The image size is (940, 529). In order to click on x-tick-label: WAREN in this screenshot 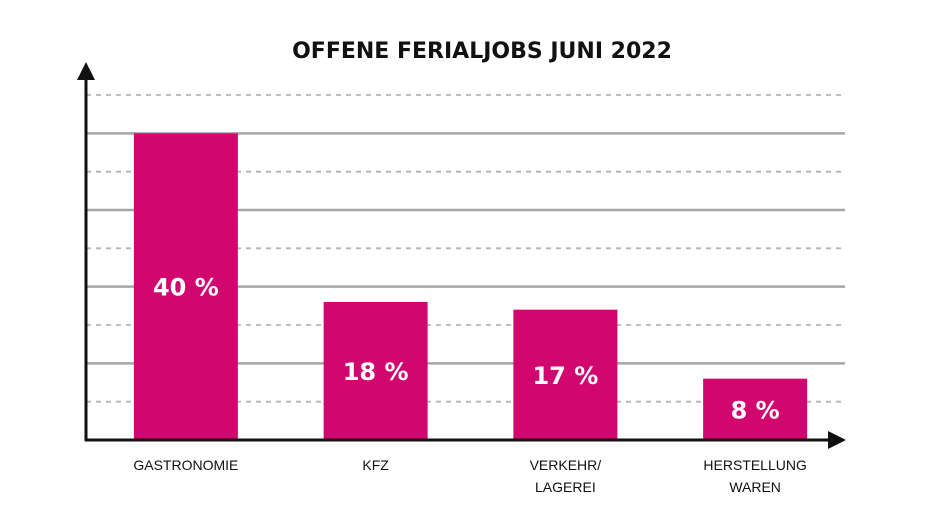, I will do `click(755, 487)`.